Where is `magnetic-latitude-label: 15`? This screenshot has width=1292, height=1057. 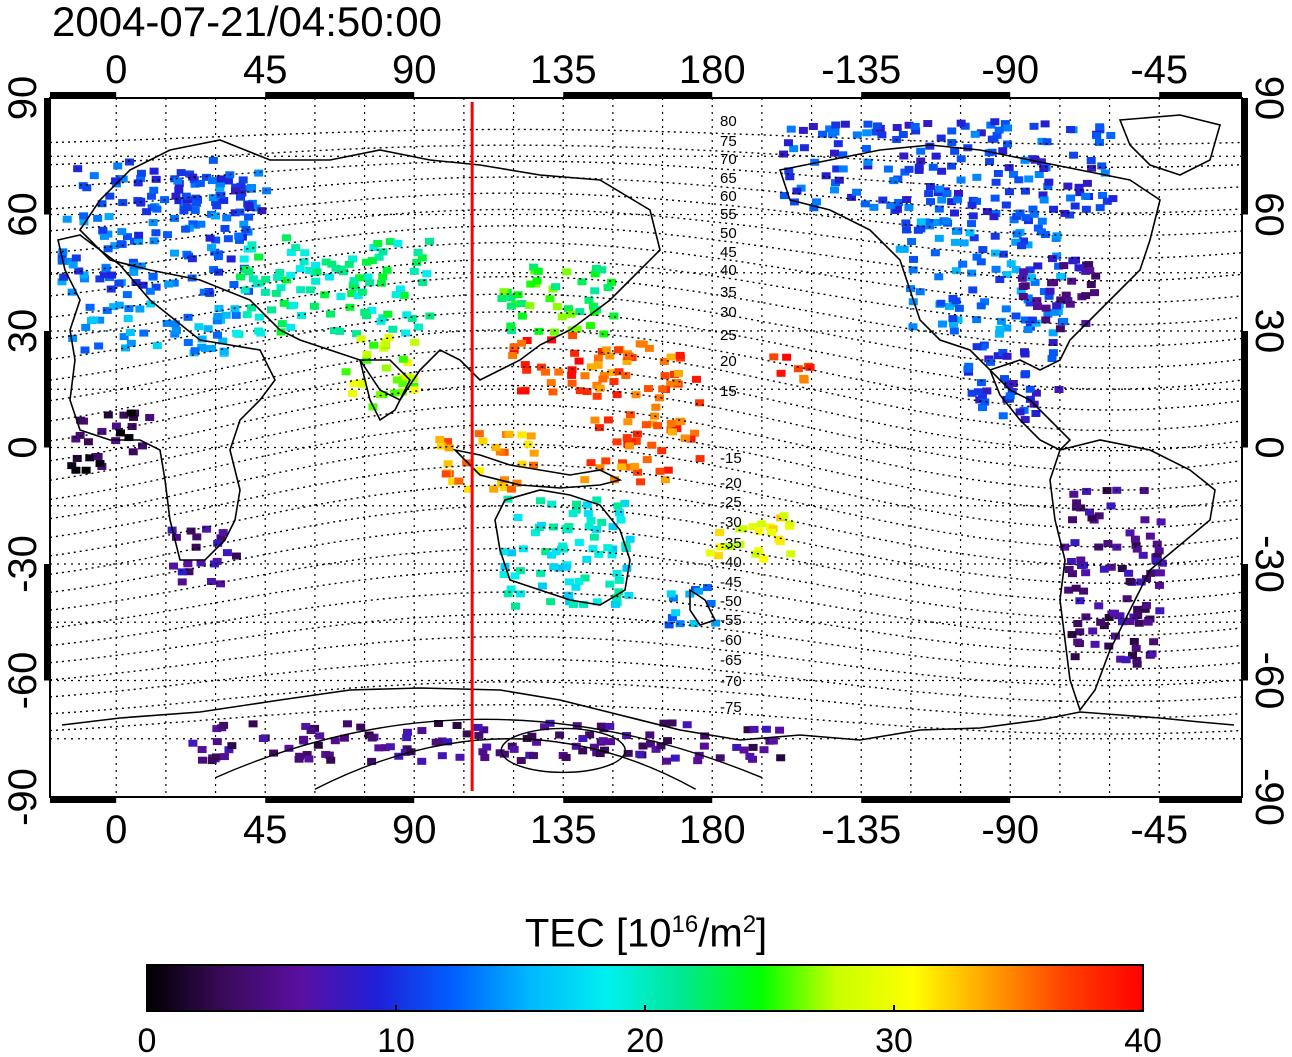
magnetic-latitude-label: 15 is located at coordinates (728, 391).